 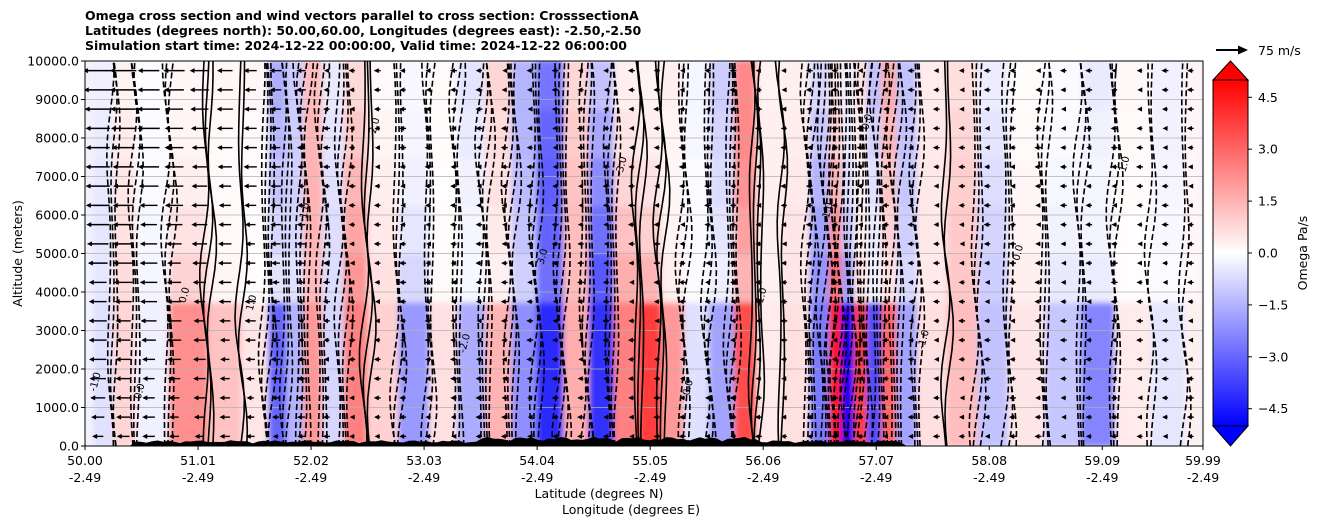 I want to click on colorbar-gradient, so click(x=1230, y=253).